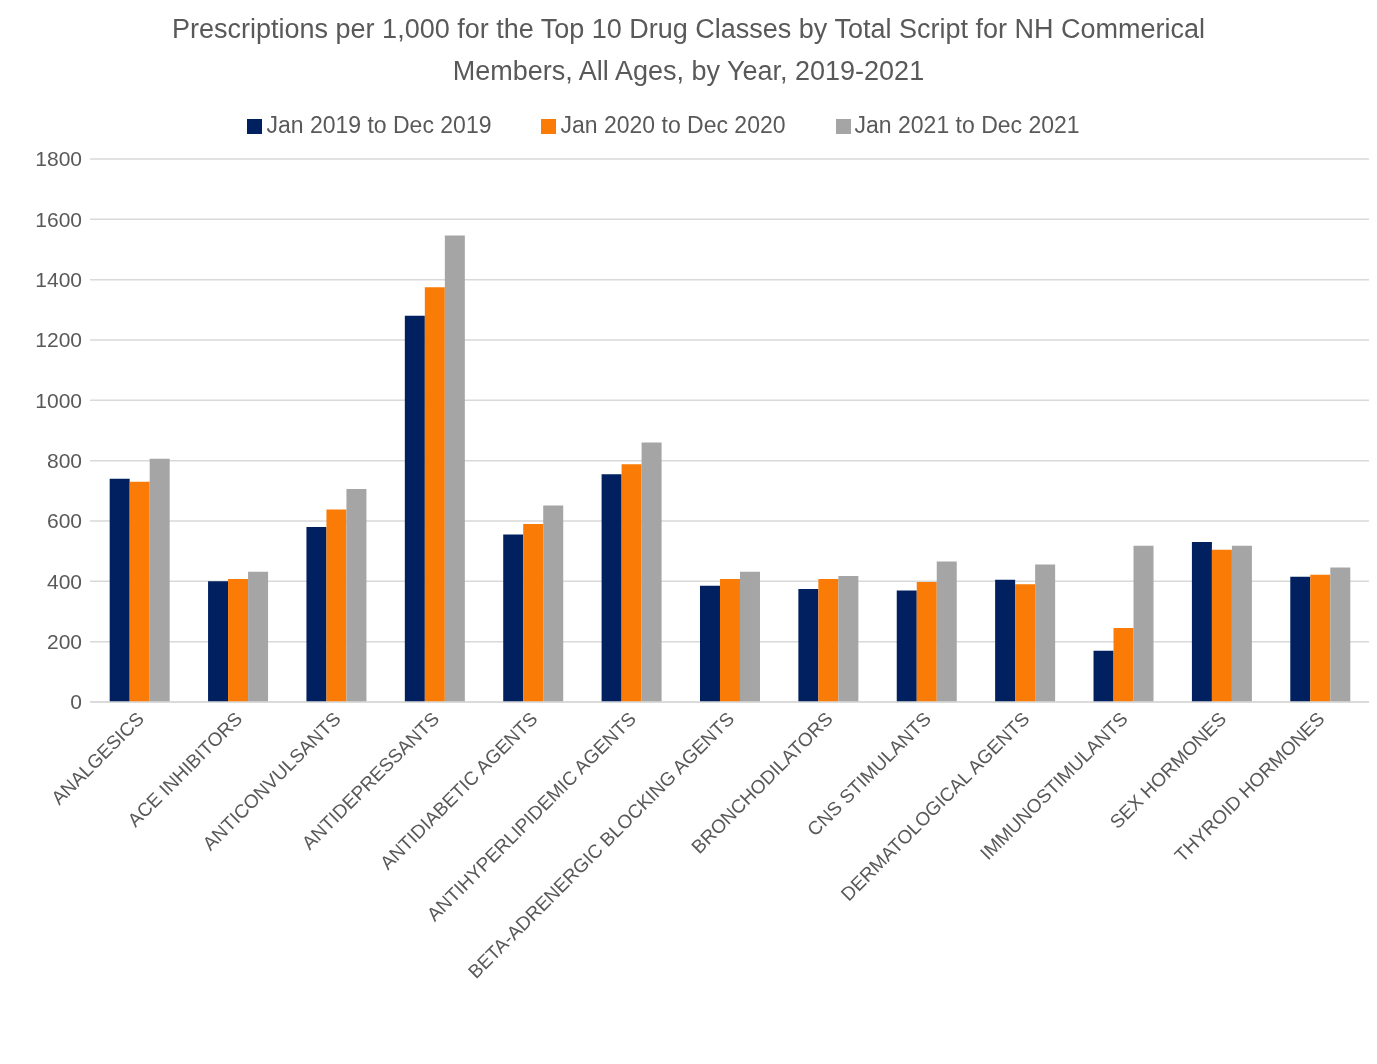 Image resolution: width=1377 pixels, height=1064 pixels. Describe the element at coordinates (64, 642) in the screenshot. I see `y-tick-label: 200` at that location.